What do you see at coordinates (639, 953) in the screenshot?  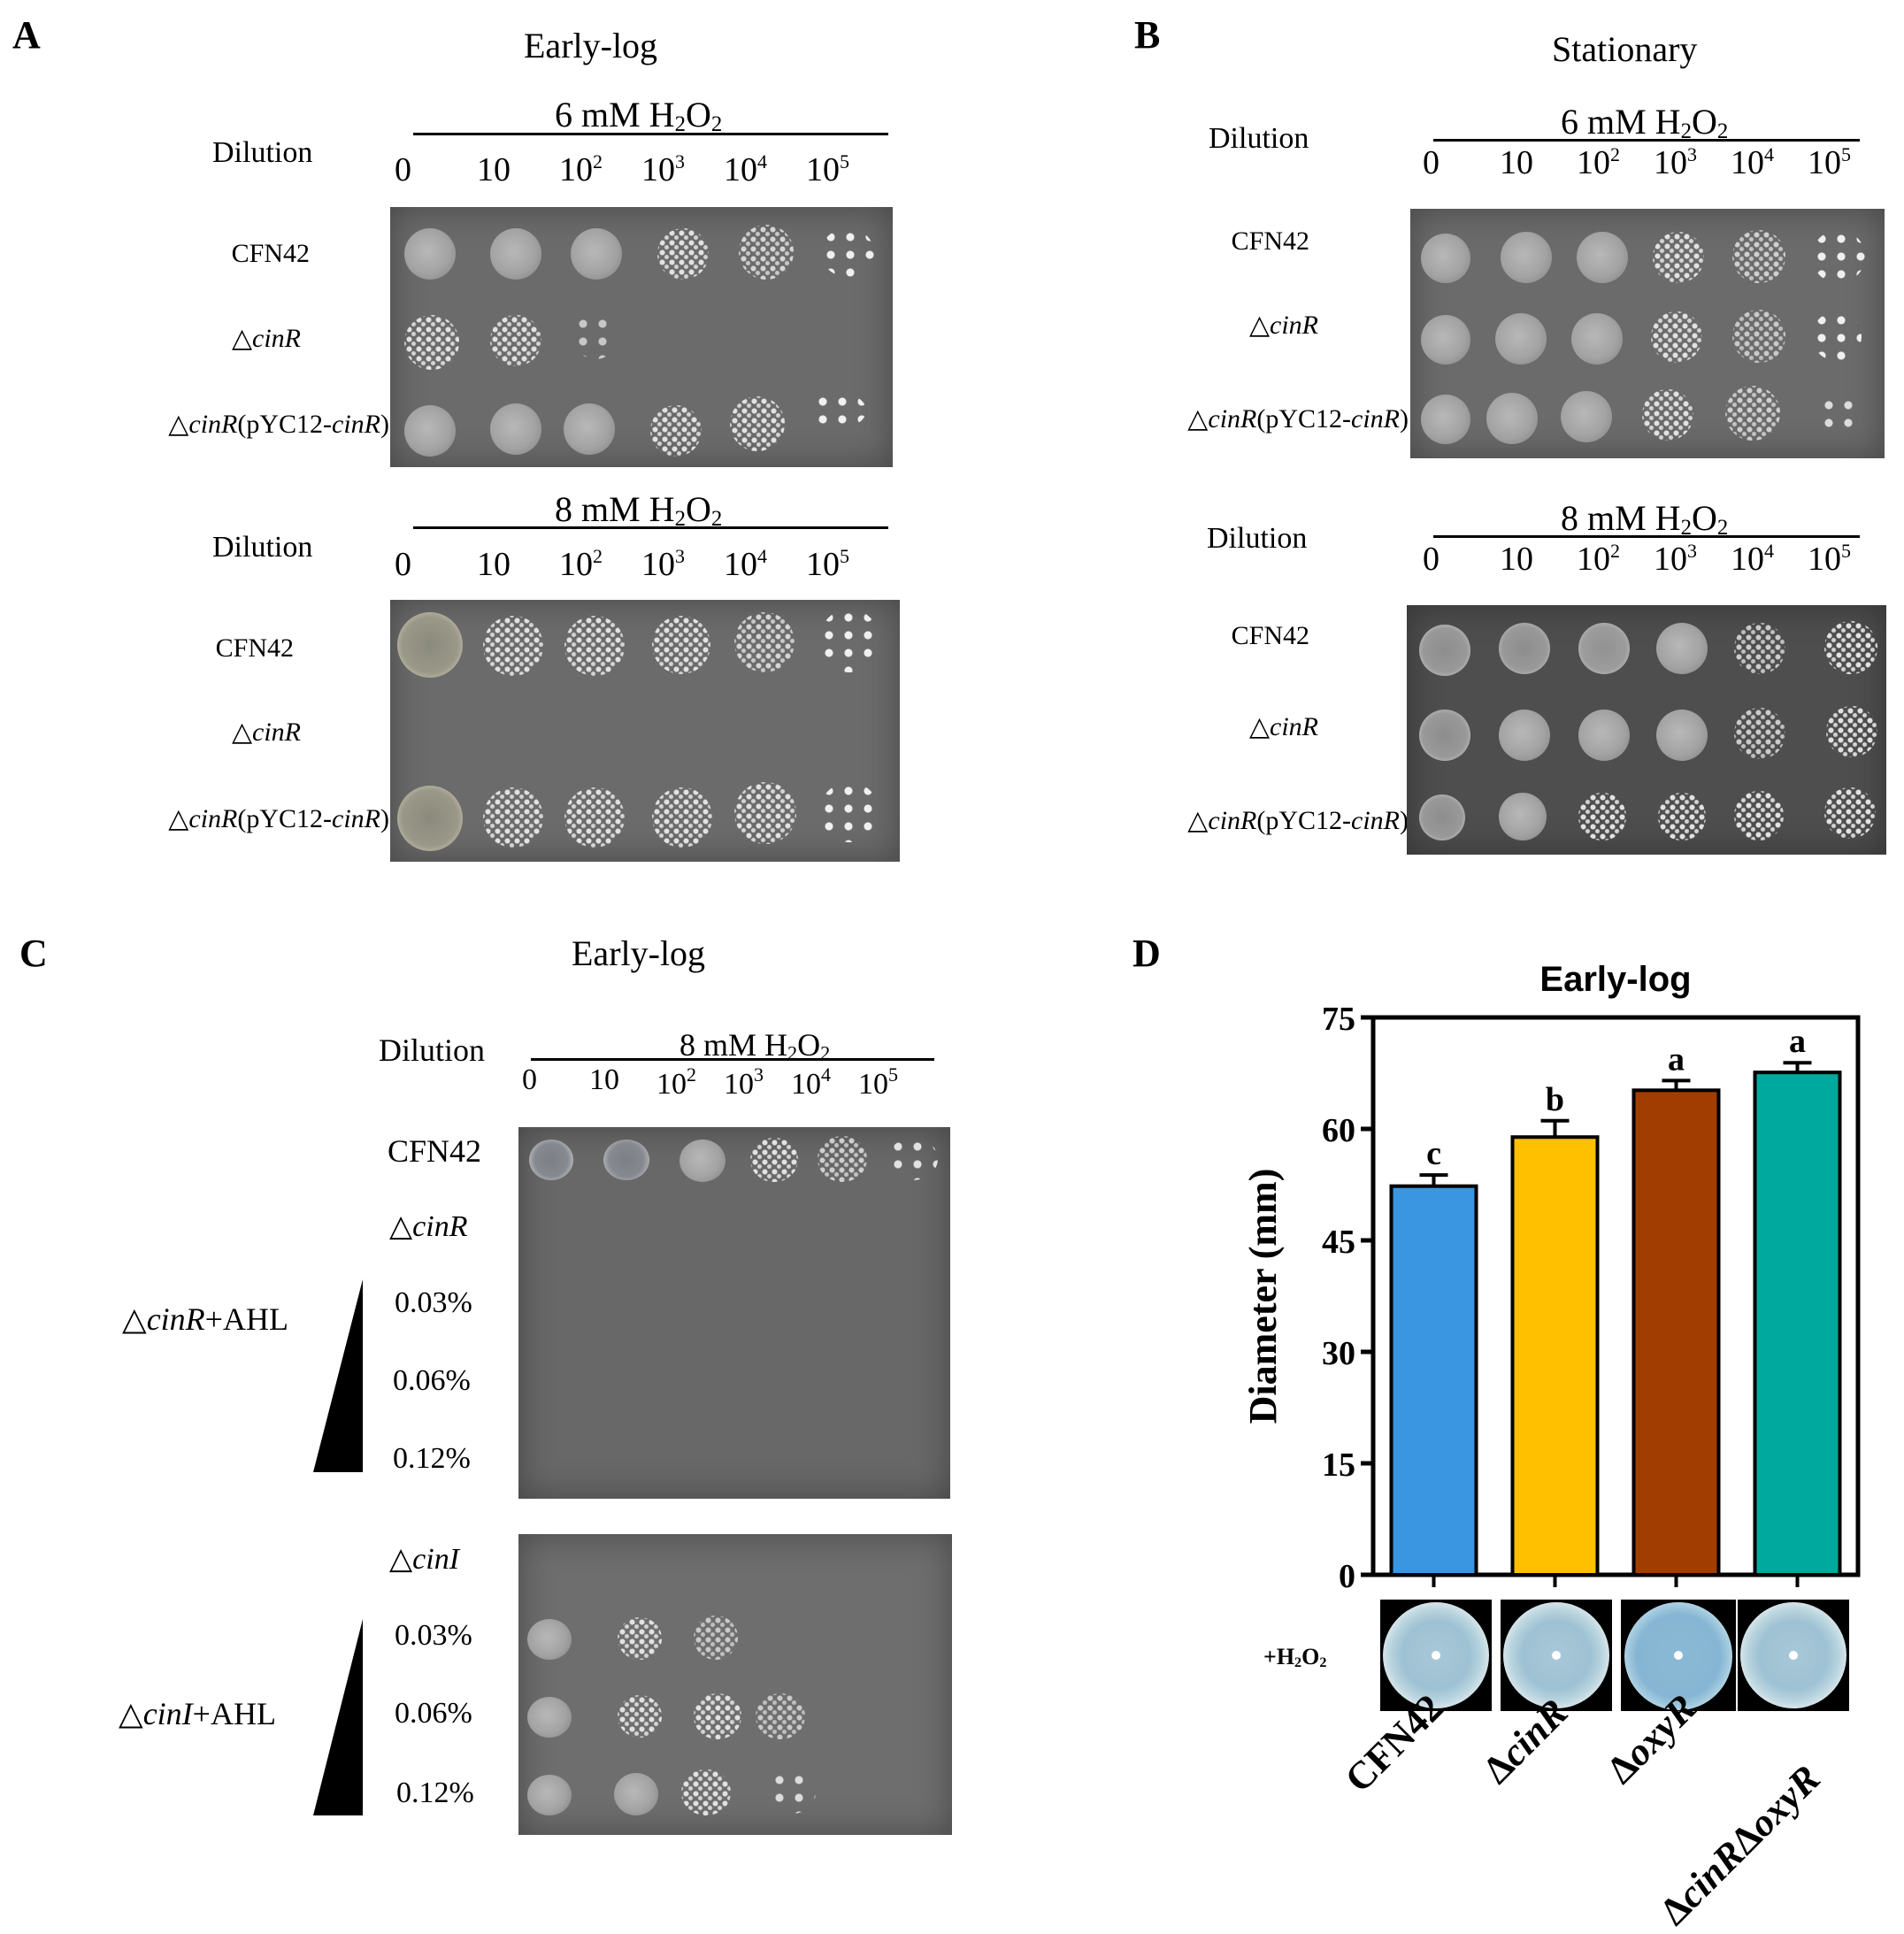 I see `panel-c-title: Early-log` at bounding box center [639, 953].